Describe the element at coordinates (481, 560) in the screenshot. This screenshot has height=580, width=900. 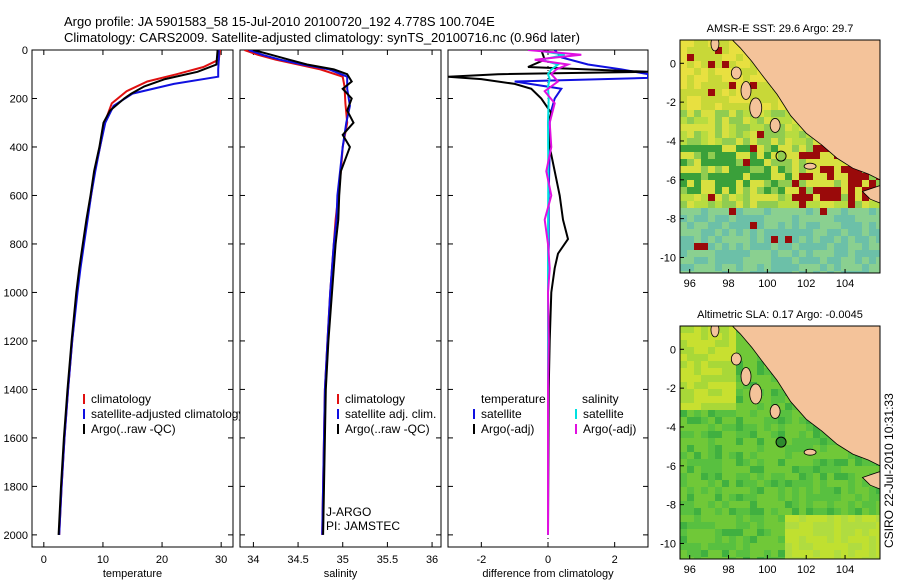
I see `difference-x-tick-label: -2` at that location.